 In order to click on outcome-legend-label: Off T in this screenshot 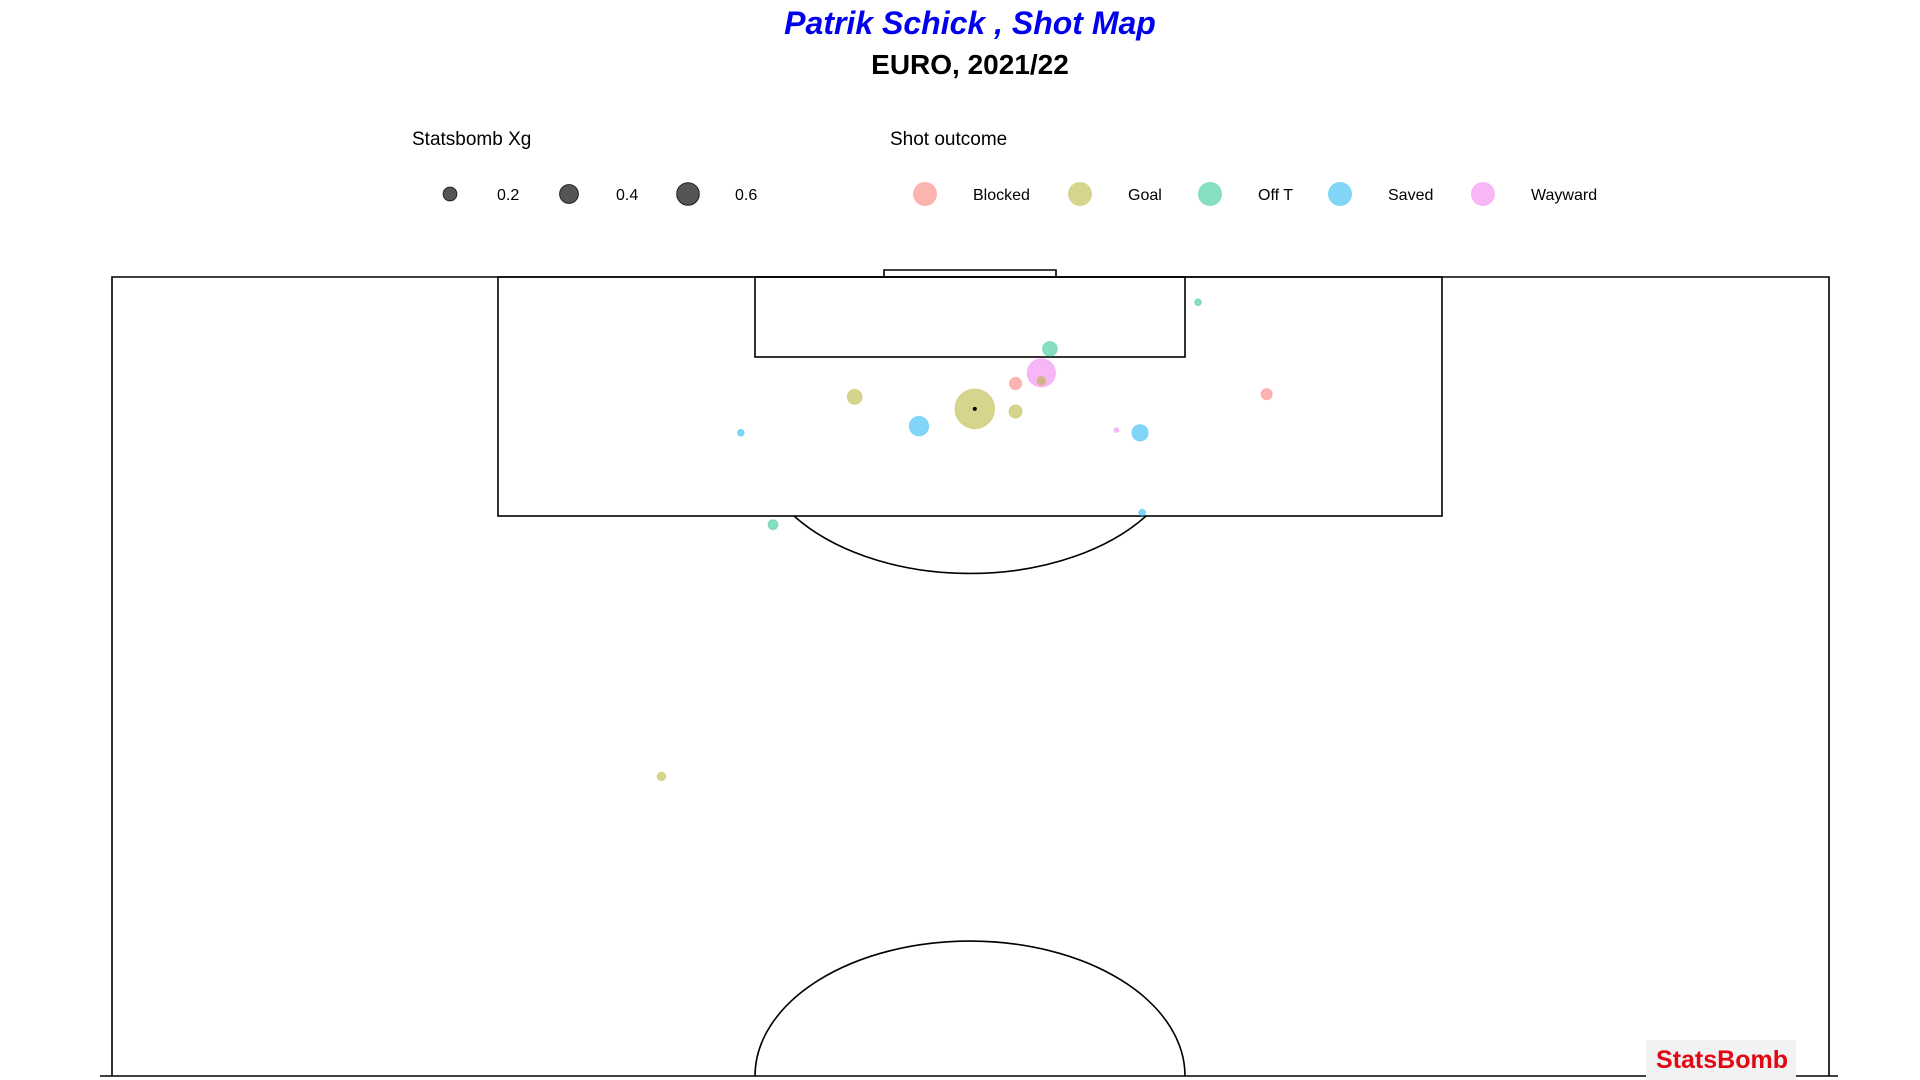, I will do `click(1275, 195)`.